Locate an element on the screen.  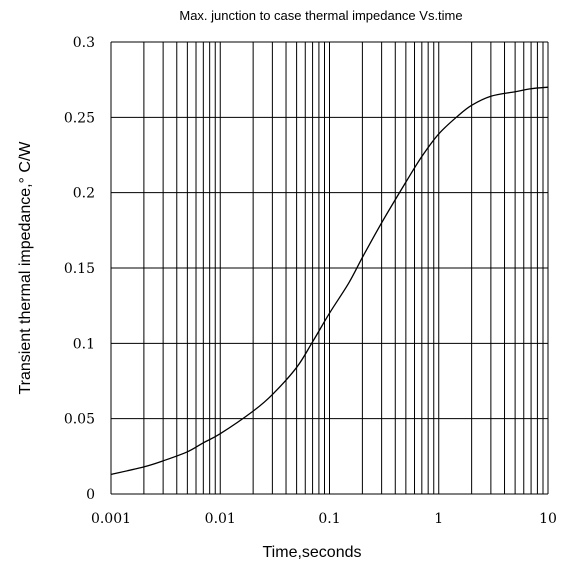
y-tick-label: 0.05 is located at coordinates (79, 420).